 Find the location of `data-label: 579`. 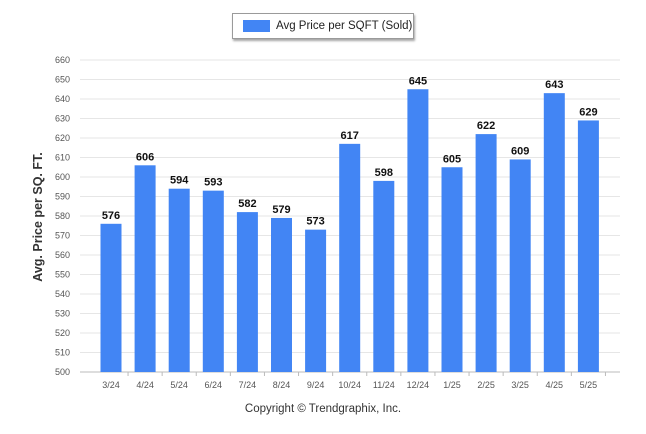

data-label: 579 is located at coordinates (281, 210).